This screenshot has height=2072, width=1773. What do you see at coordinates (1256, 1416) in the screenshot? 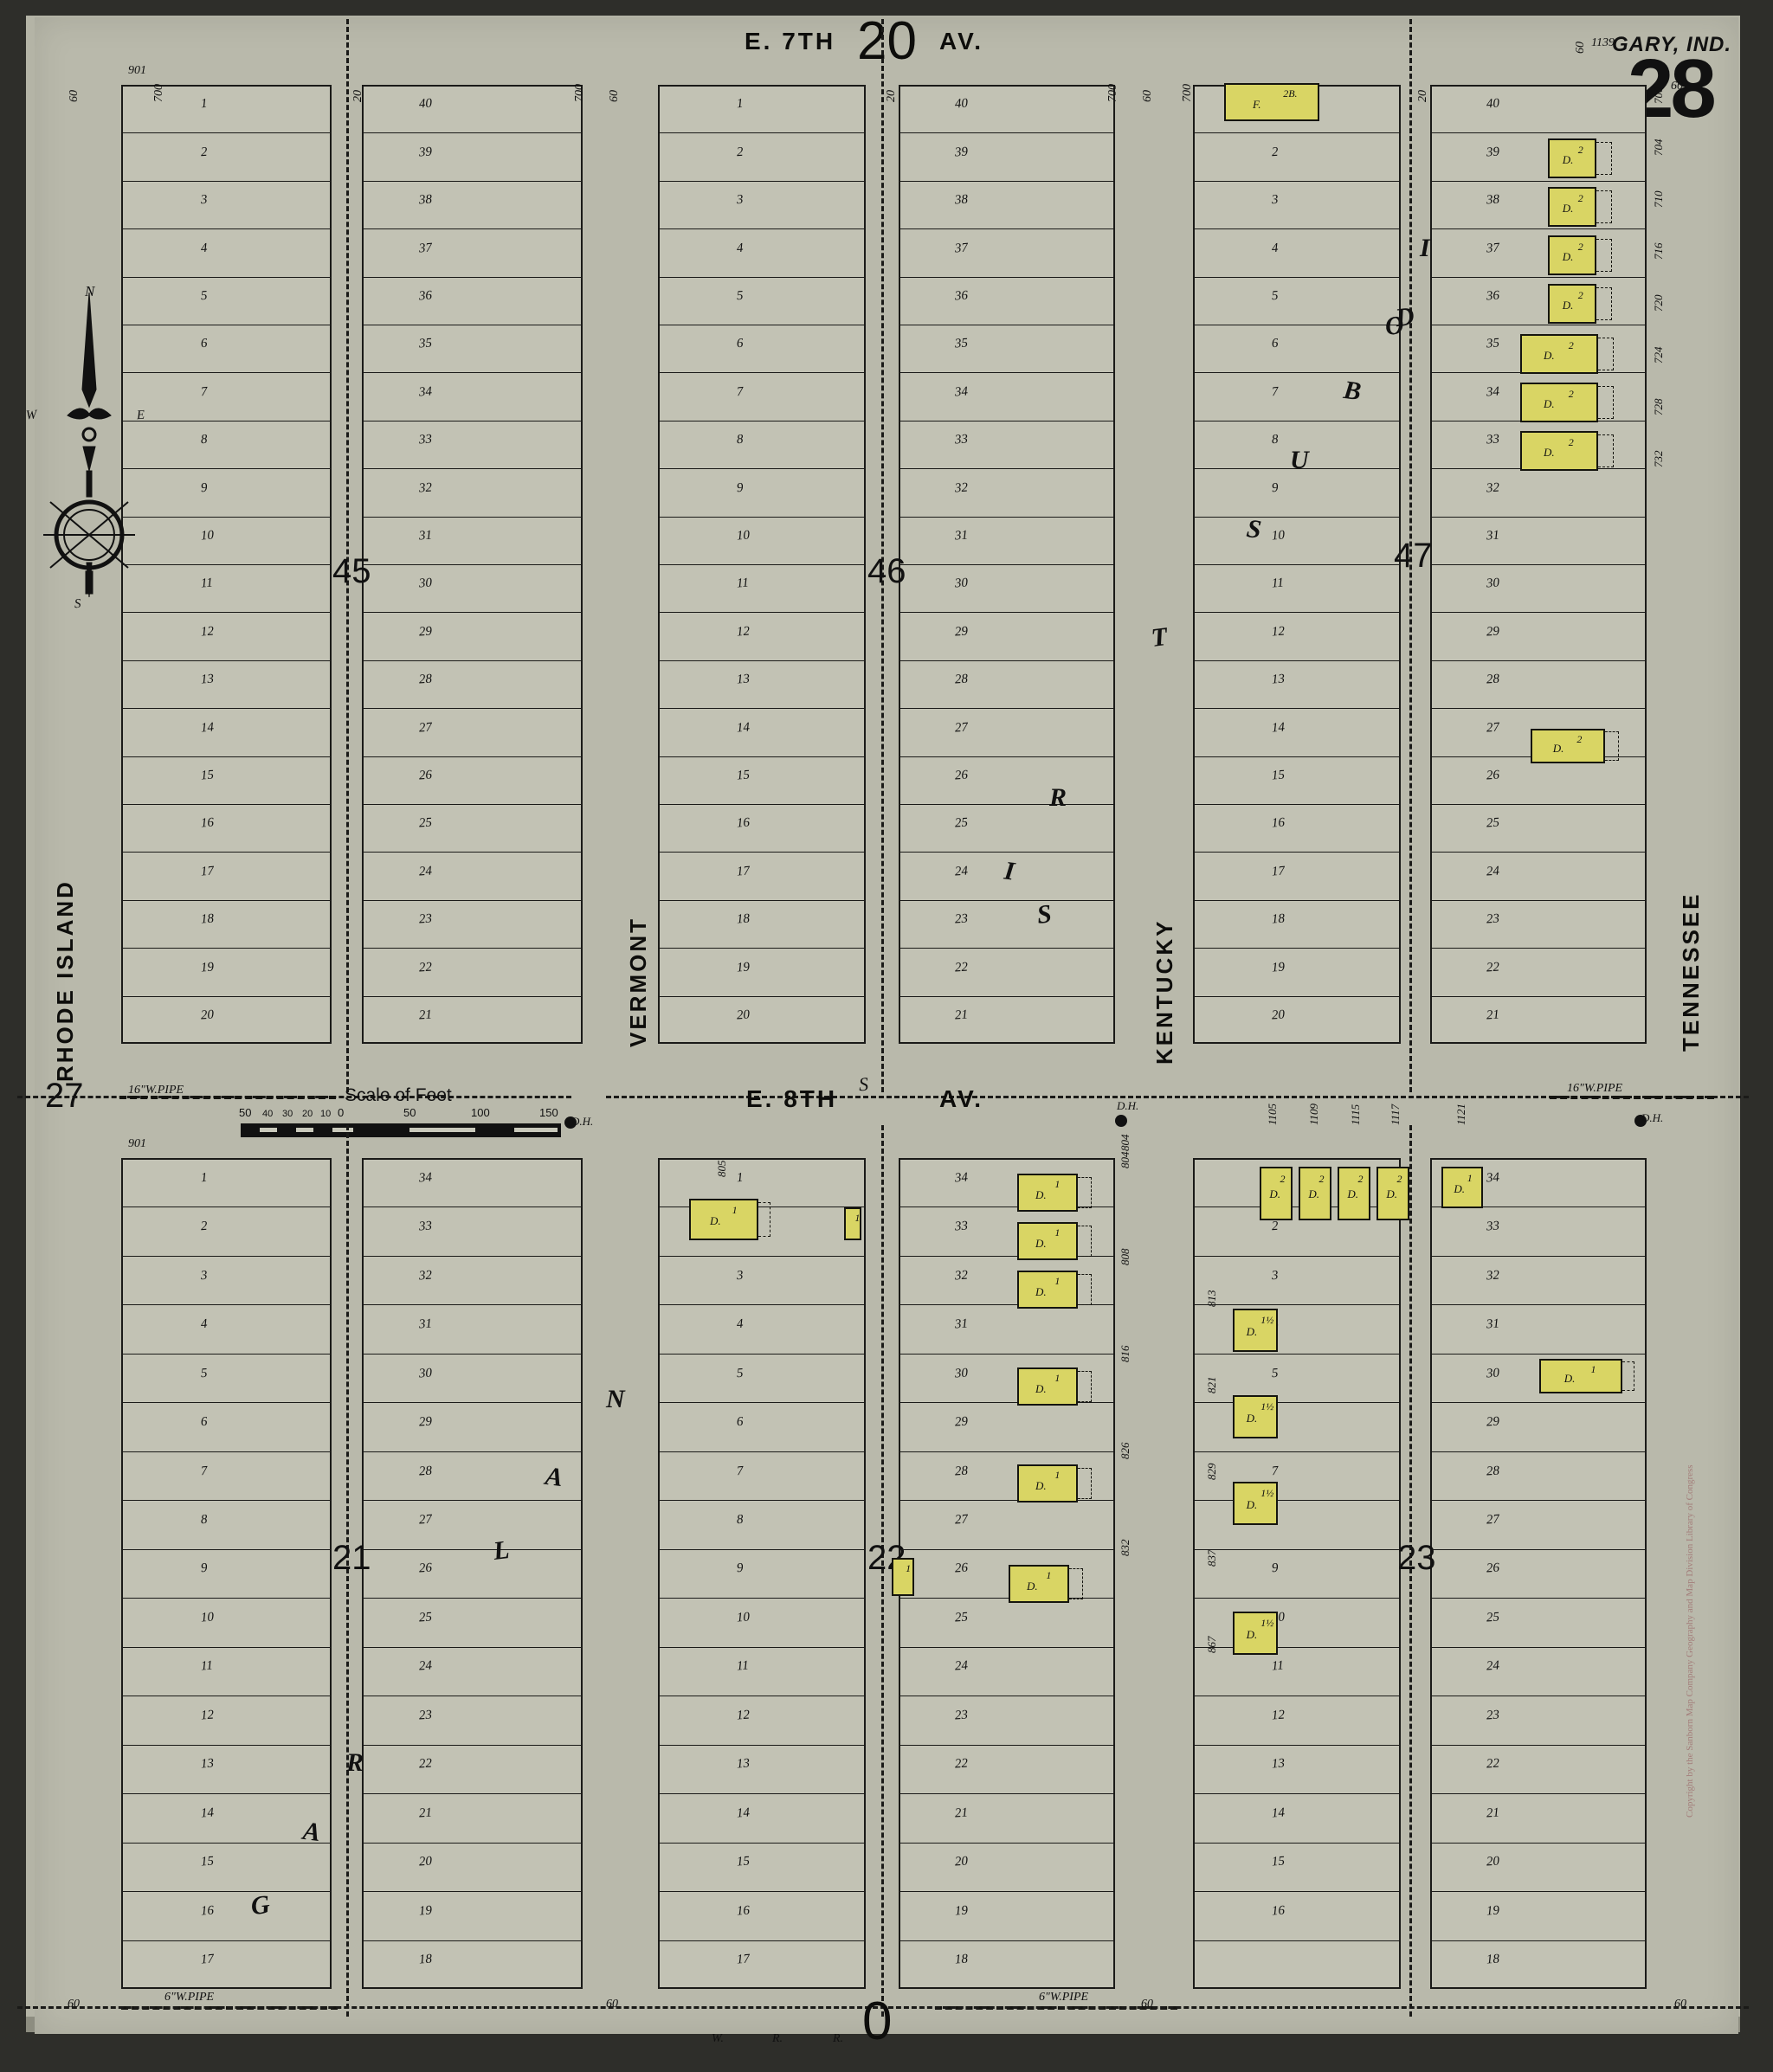
I see `building-dwelling-b23-left1` at bounding box center [1256, 1416].